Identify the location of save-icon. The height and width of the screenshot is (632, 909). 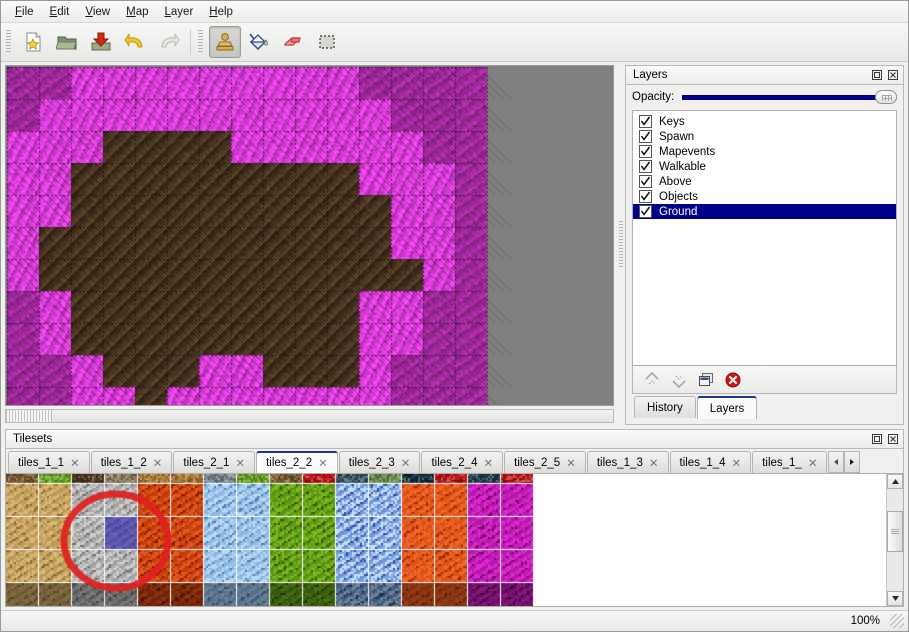
(101, 42).